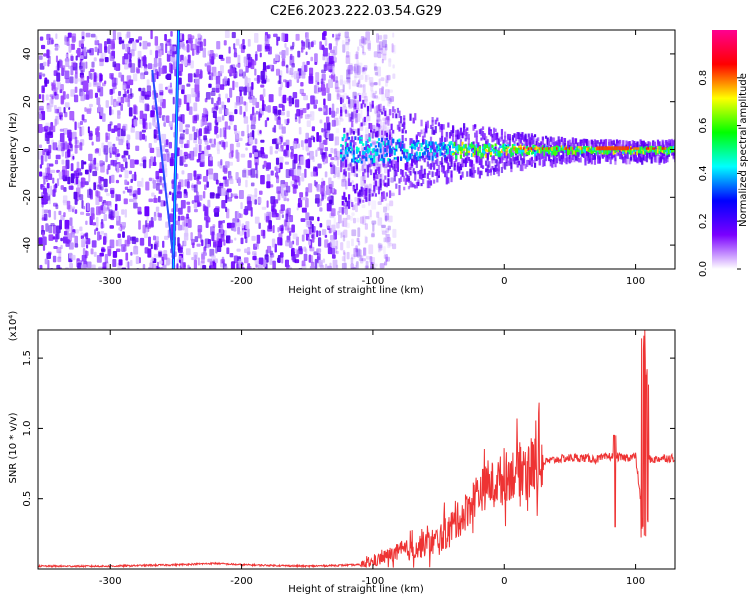 This screenshot has height=600, width=750. I want to click on snr-xtick-label: 100, so click(635, 581).